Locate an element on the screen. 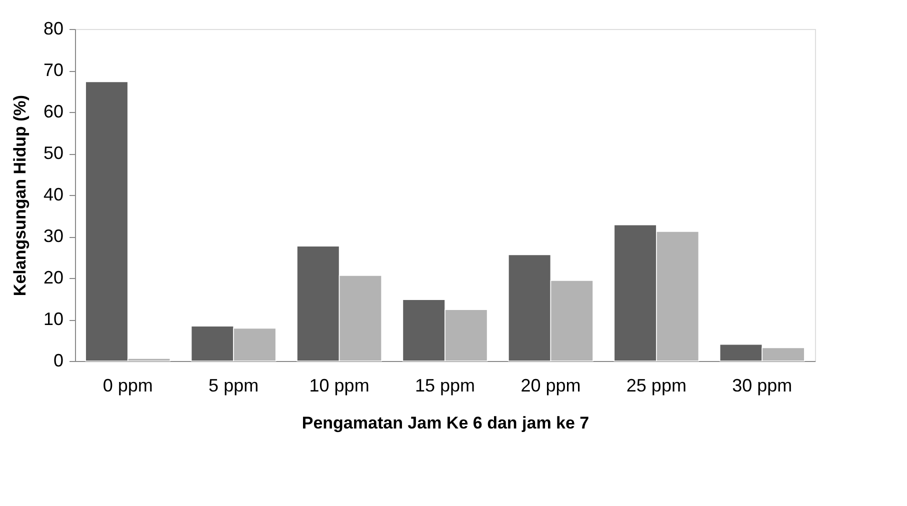  y-tick-label: 30 is located at coordinates (53, 236).